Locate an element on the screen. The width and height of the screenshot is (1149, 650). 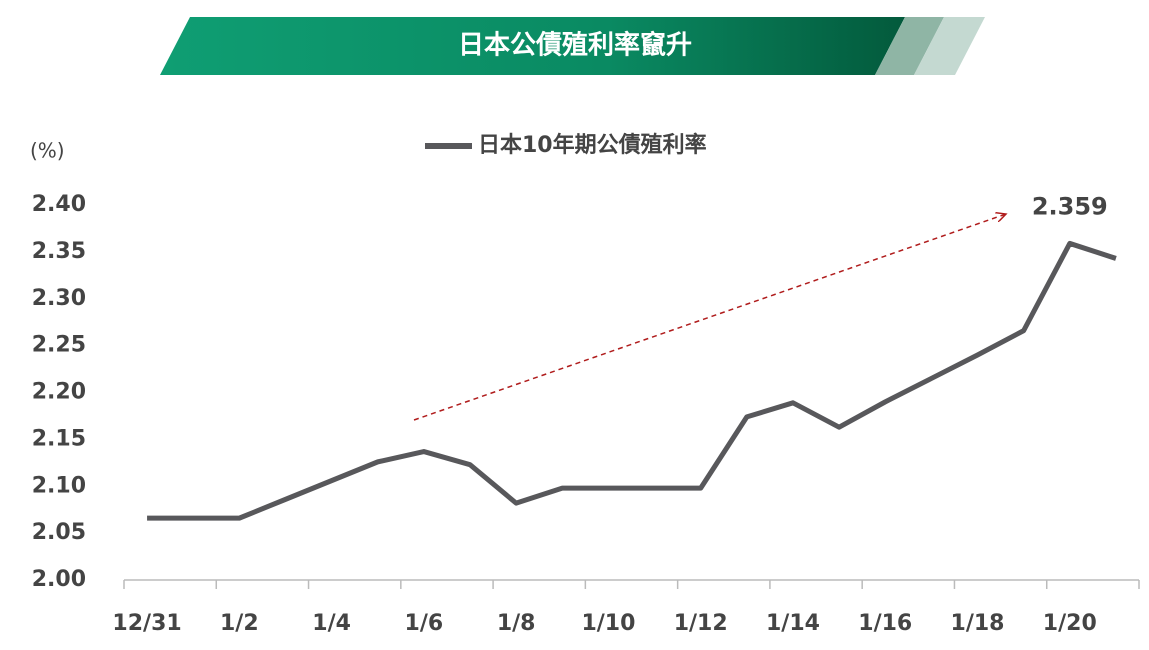
x-tick-label: 1/16 is located at coordinates (885, 623).